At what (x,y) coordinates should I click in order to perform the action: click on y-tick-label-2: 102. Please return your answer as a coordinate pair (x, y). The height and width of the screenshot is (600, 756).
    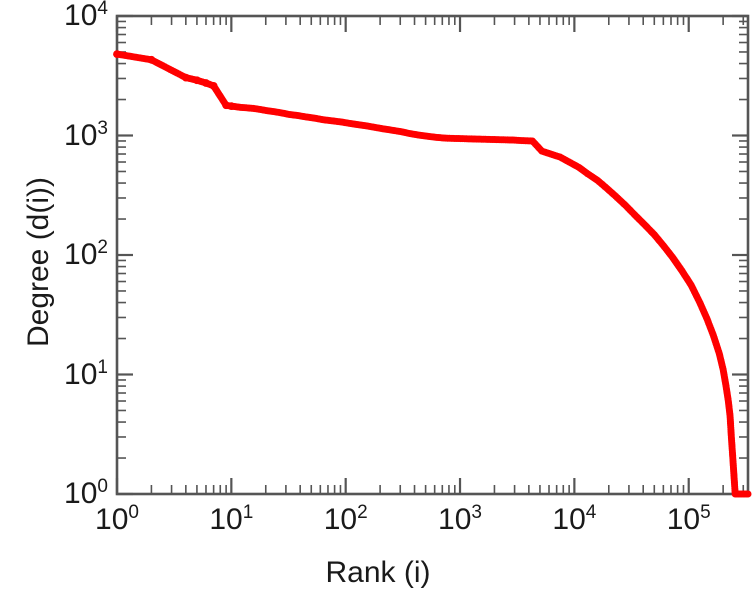
    Looking at the image, I should click on (74, 255).